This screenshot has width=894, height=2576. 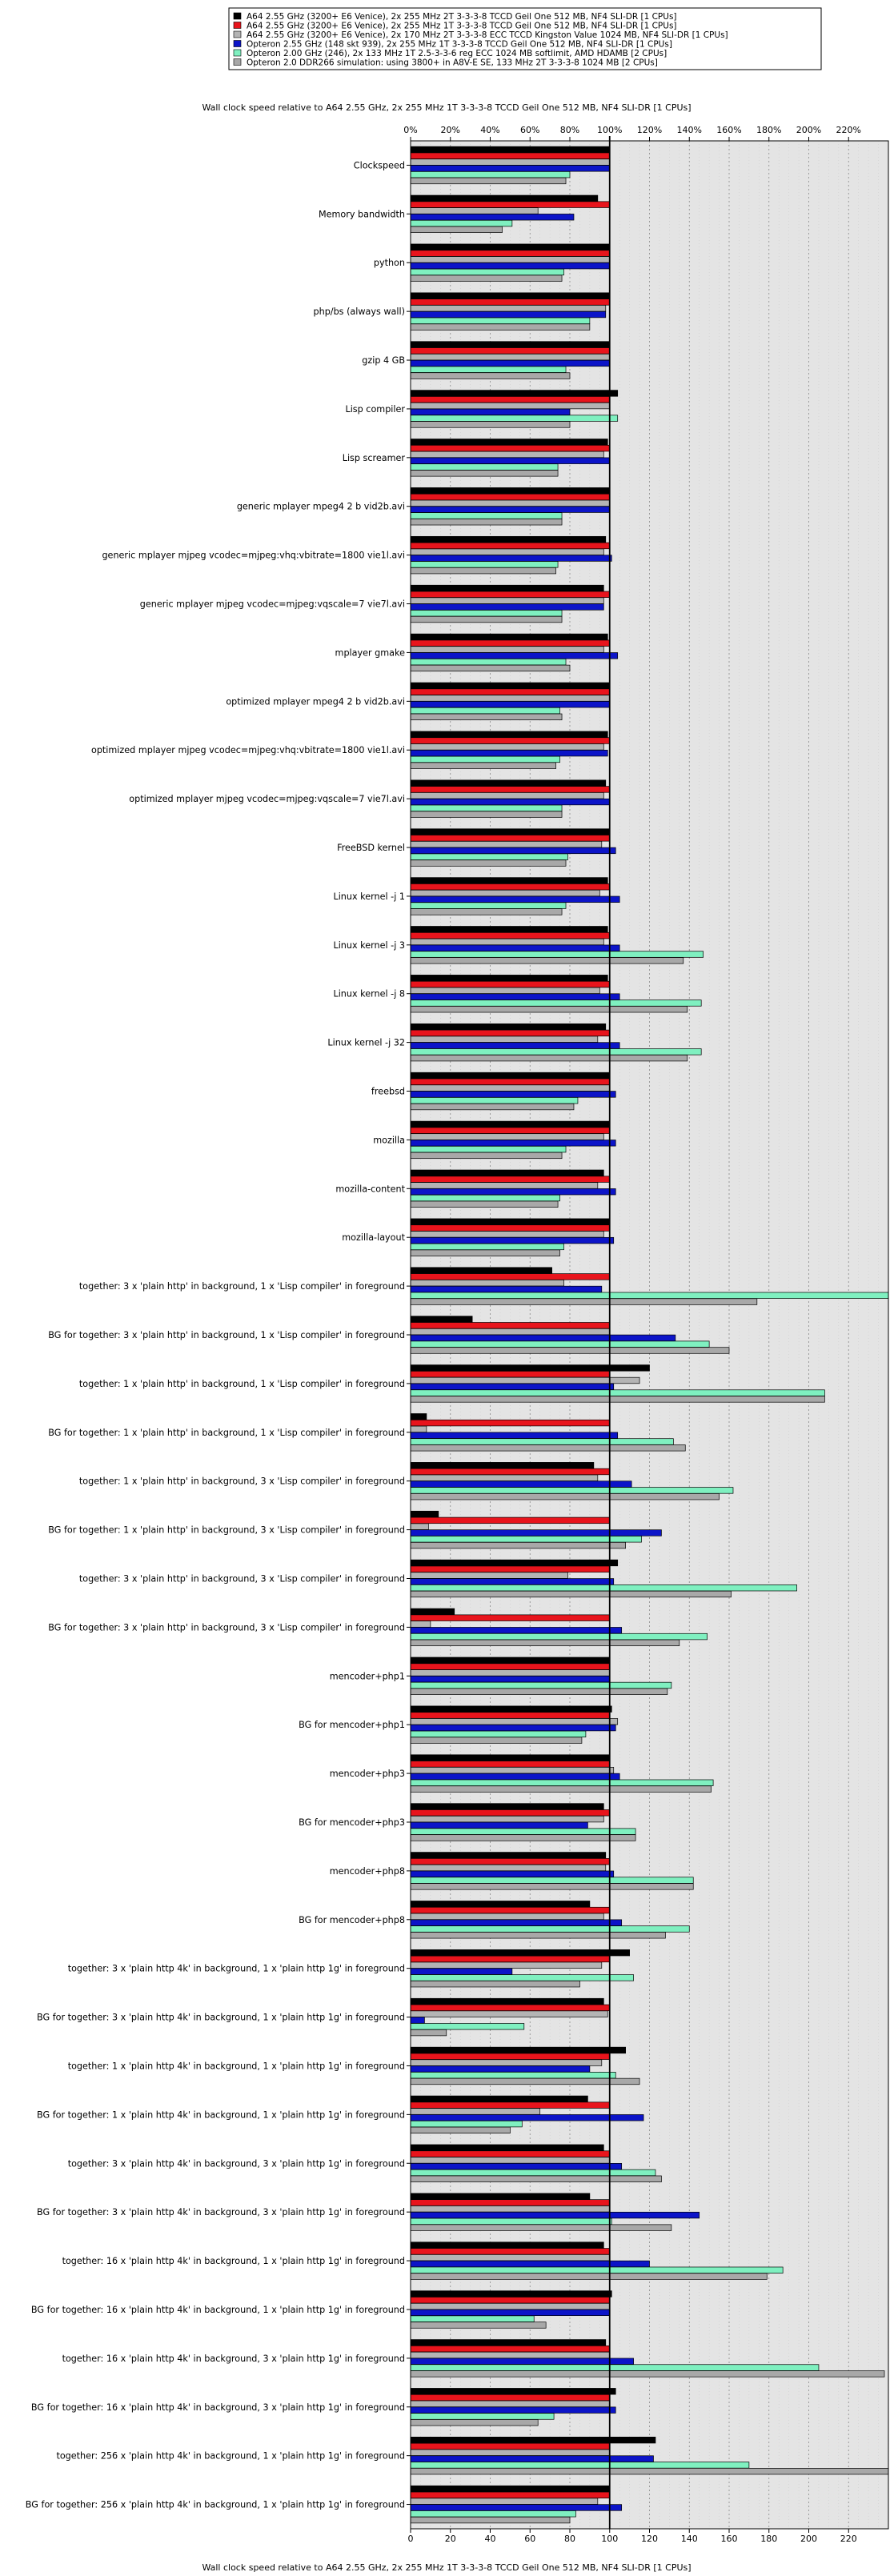 What do you see at coordinates (370, 1189) in the screenshot?
I see `category-label: mozilla-content` at bounding box center [370, 1189].